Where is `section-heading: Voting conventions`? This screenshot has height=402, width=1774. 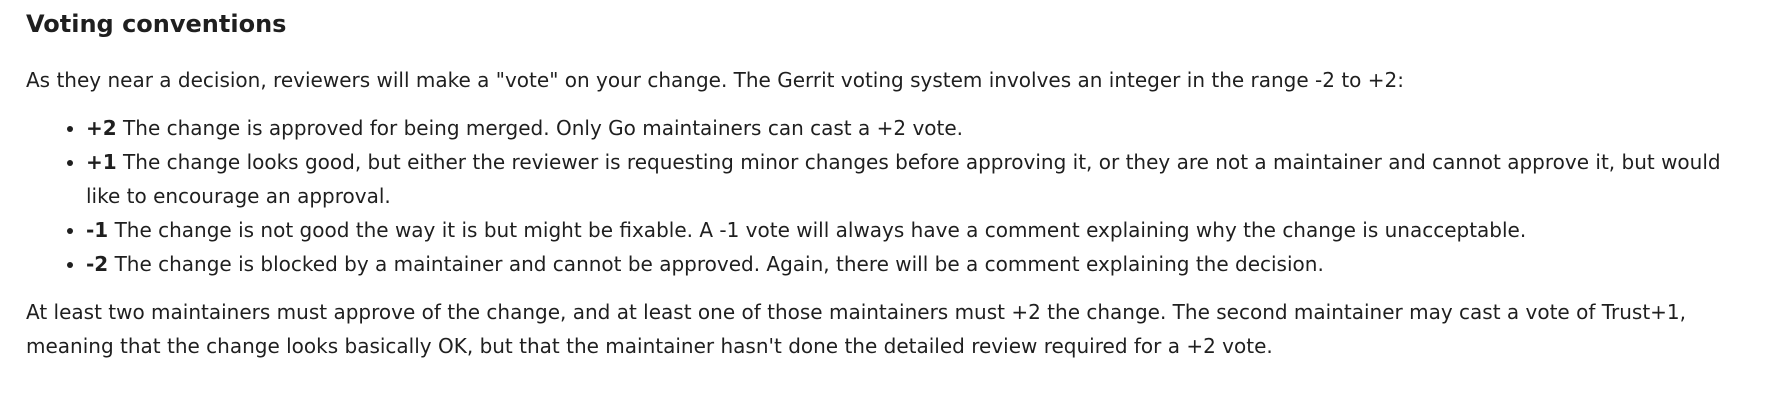 section-heading: Voting conventions is located at coordinates (156, 24).